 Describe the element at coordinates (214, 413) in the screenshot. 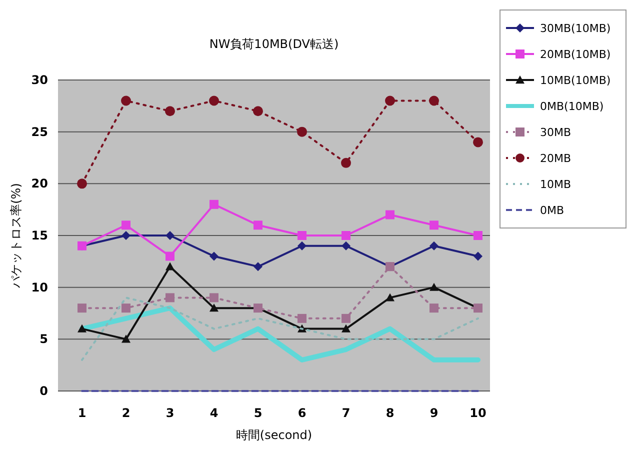

I see `x-tick-label: 4` at that location.